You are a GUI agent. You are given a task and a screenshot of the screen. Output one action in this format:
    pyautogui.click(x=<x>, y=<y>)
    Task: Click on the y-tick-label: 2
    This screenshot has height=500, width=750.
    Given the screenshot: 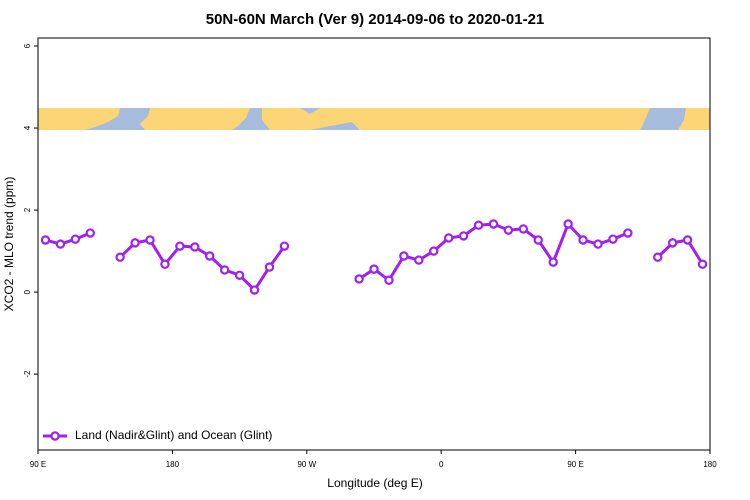 What is the action you would take?
    pyautogui.click(x=27, y=209)
    